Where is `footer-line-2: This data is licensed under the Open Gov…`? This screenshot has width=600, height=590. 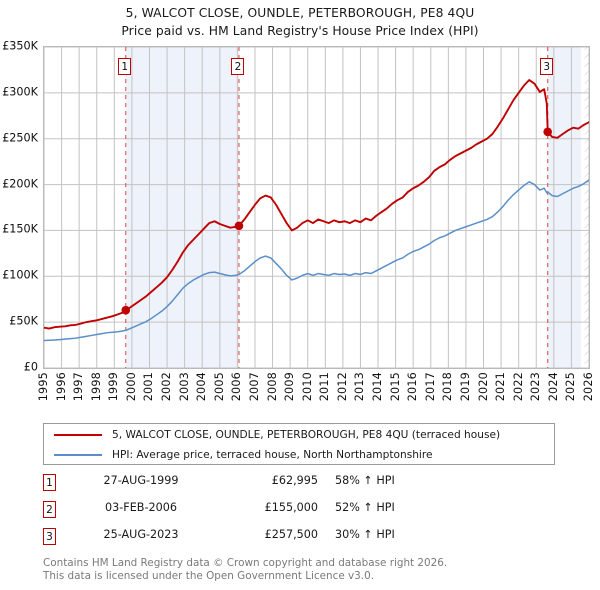 footer-line-2: This data is licensed under the Open Gov… is located at coordinates (209, 575).